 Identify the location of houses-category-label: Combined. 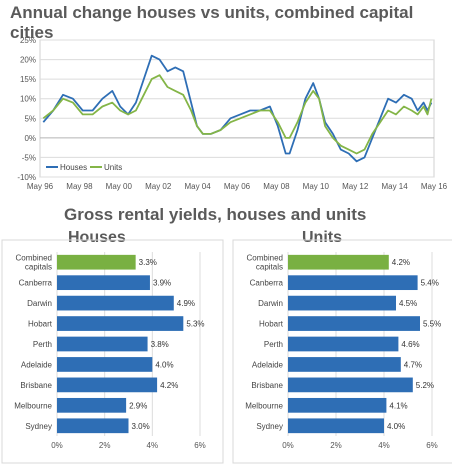
(34, 258).